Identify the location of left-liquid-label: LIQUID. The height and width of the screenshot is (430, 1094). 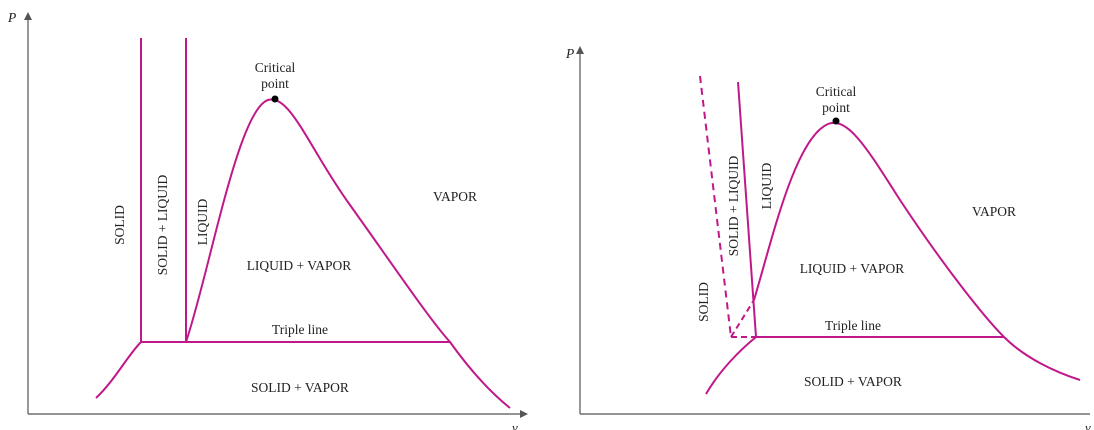
(202, 222).